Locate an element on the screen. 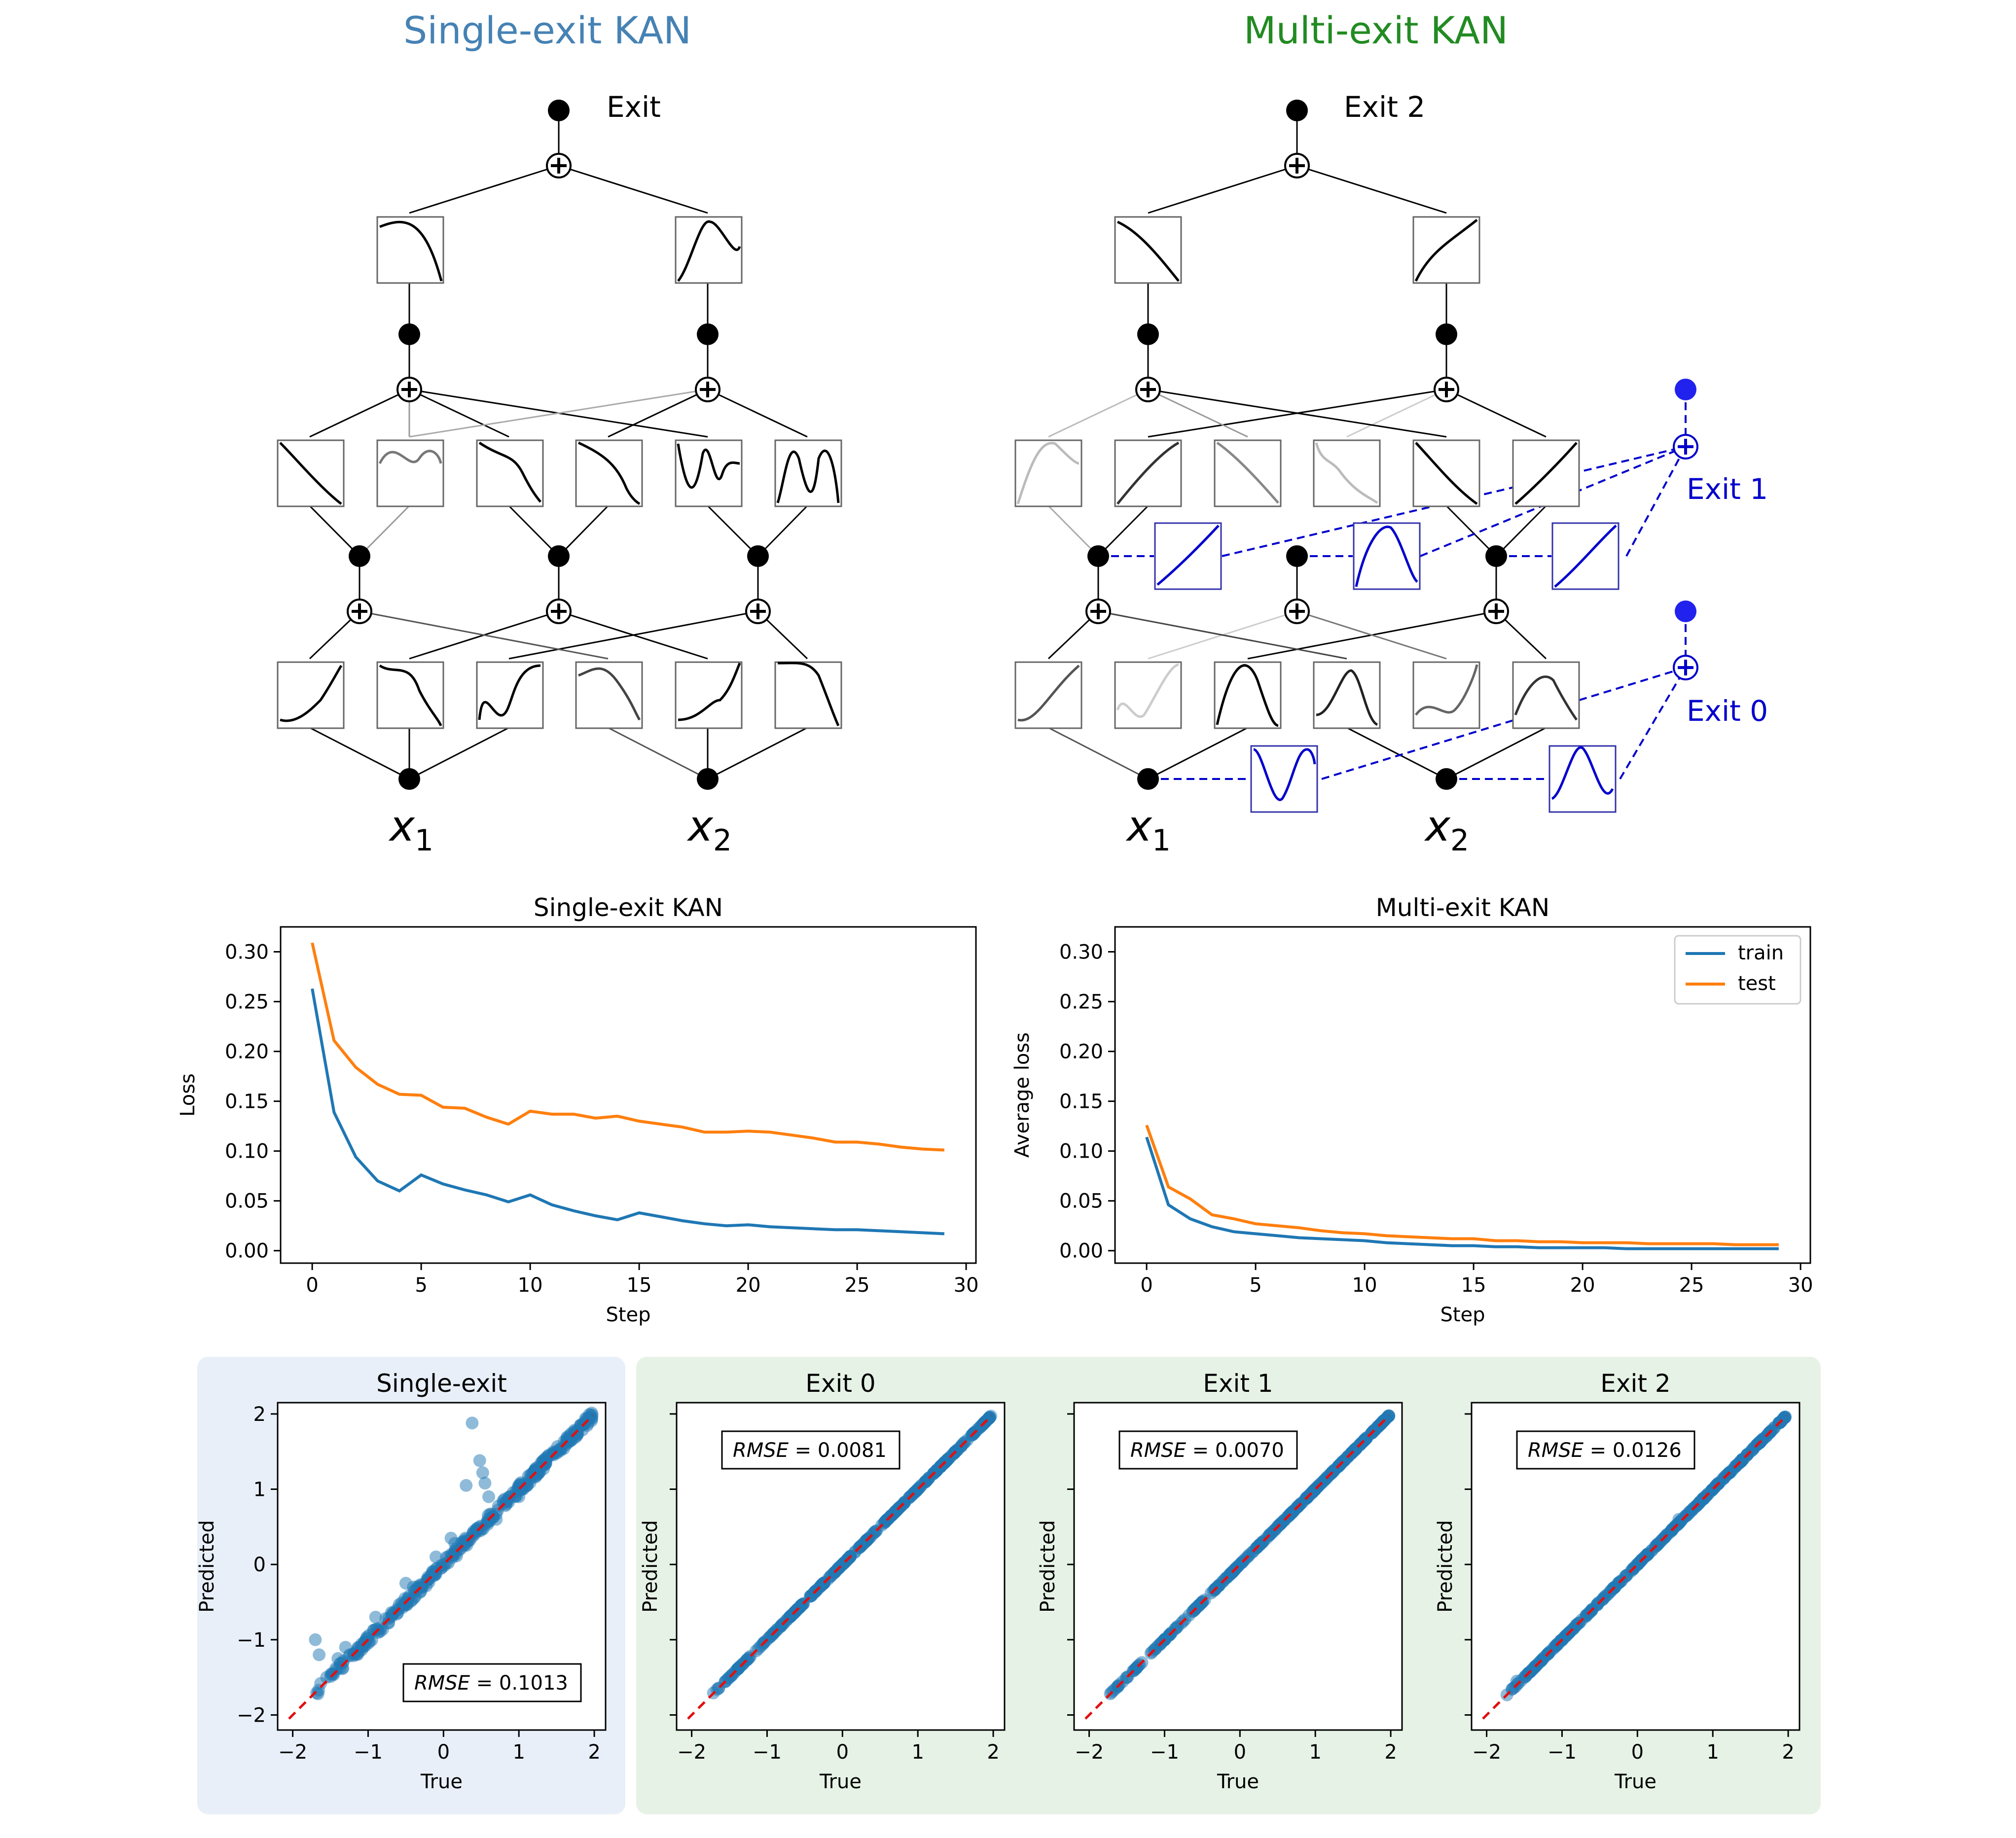 The width and height of the screenshot is (2016, 1838). scatter-0-frame is located at coordinates (442, 1566).